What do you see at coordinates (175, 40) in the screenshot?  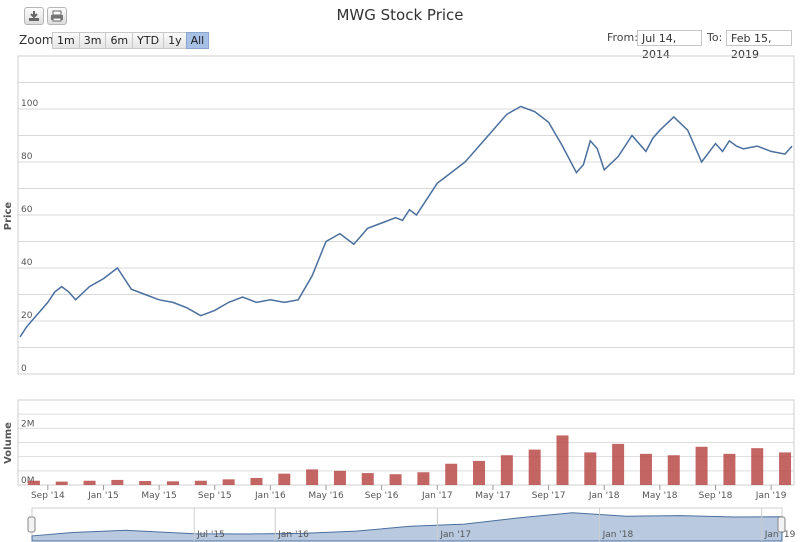 I see `range-button-1y: 1y` at bounding box center [175, 40].